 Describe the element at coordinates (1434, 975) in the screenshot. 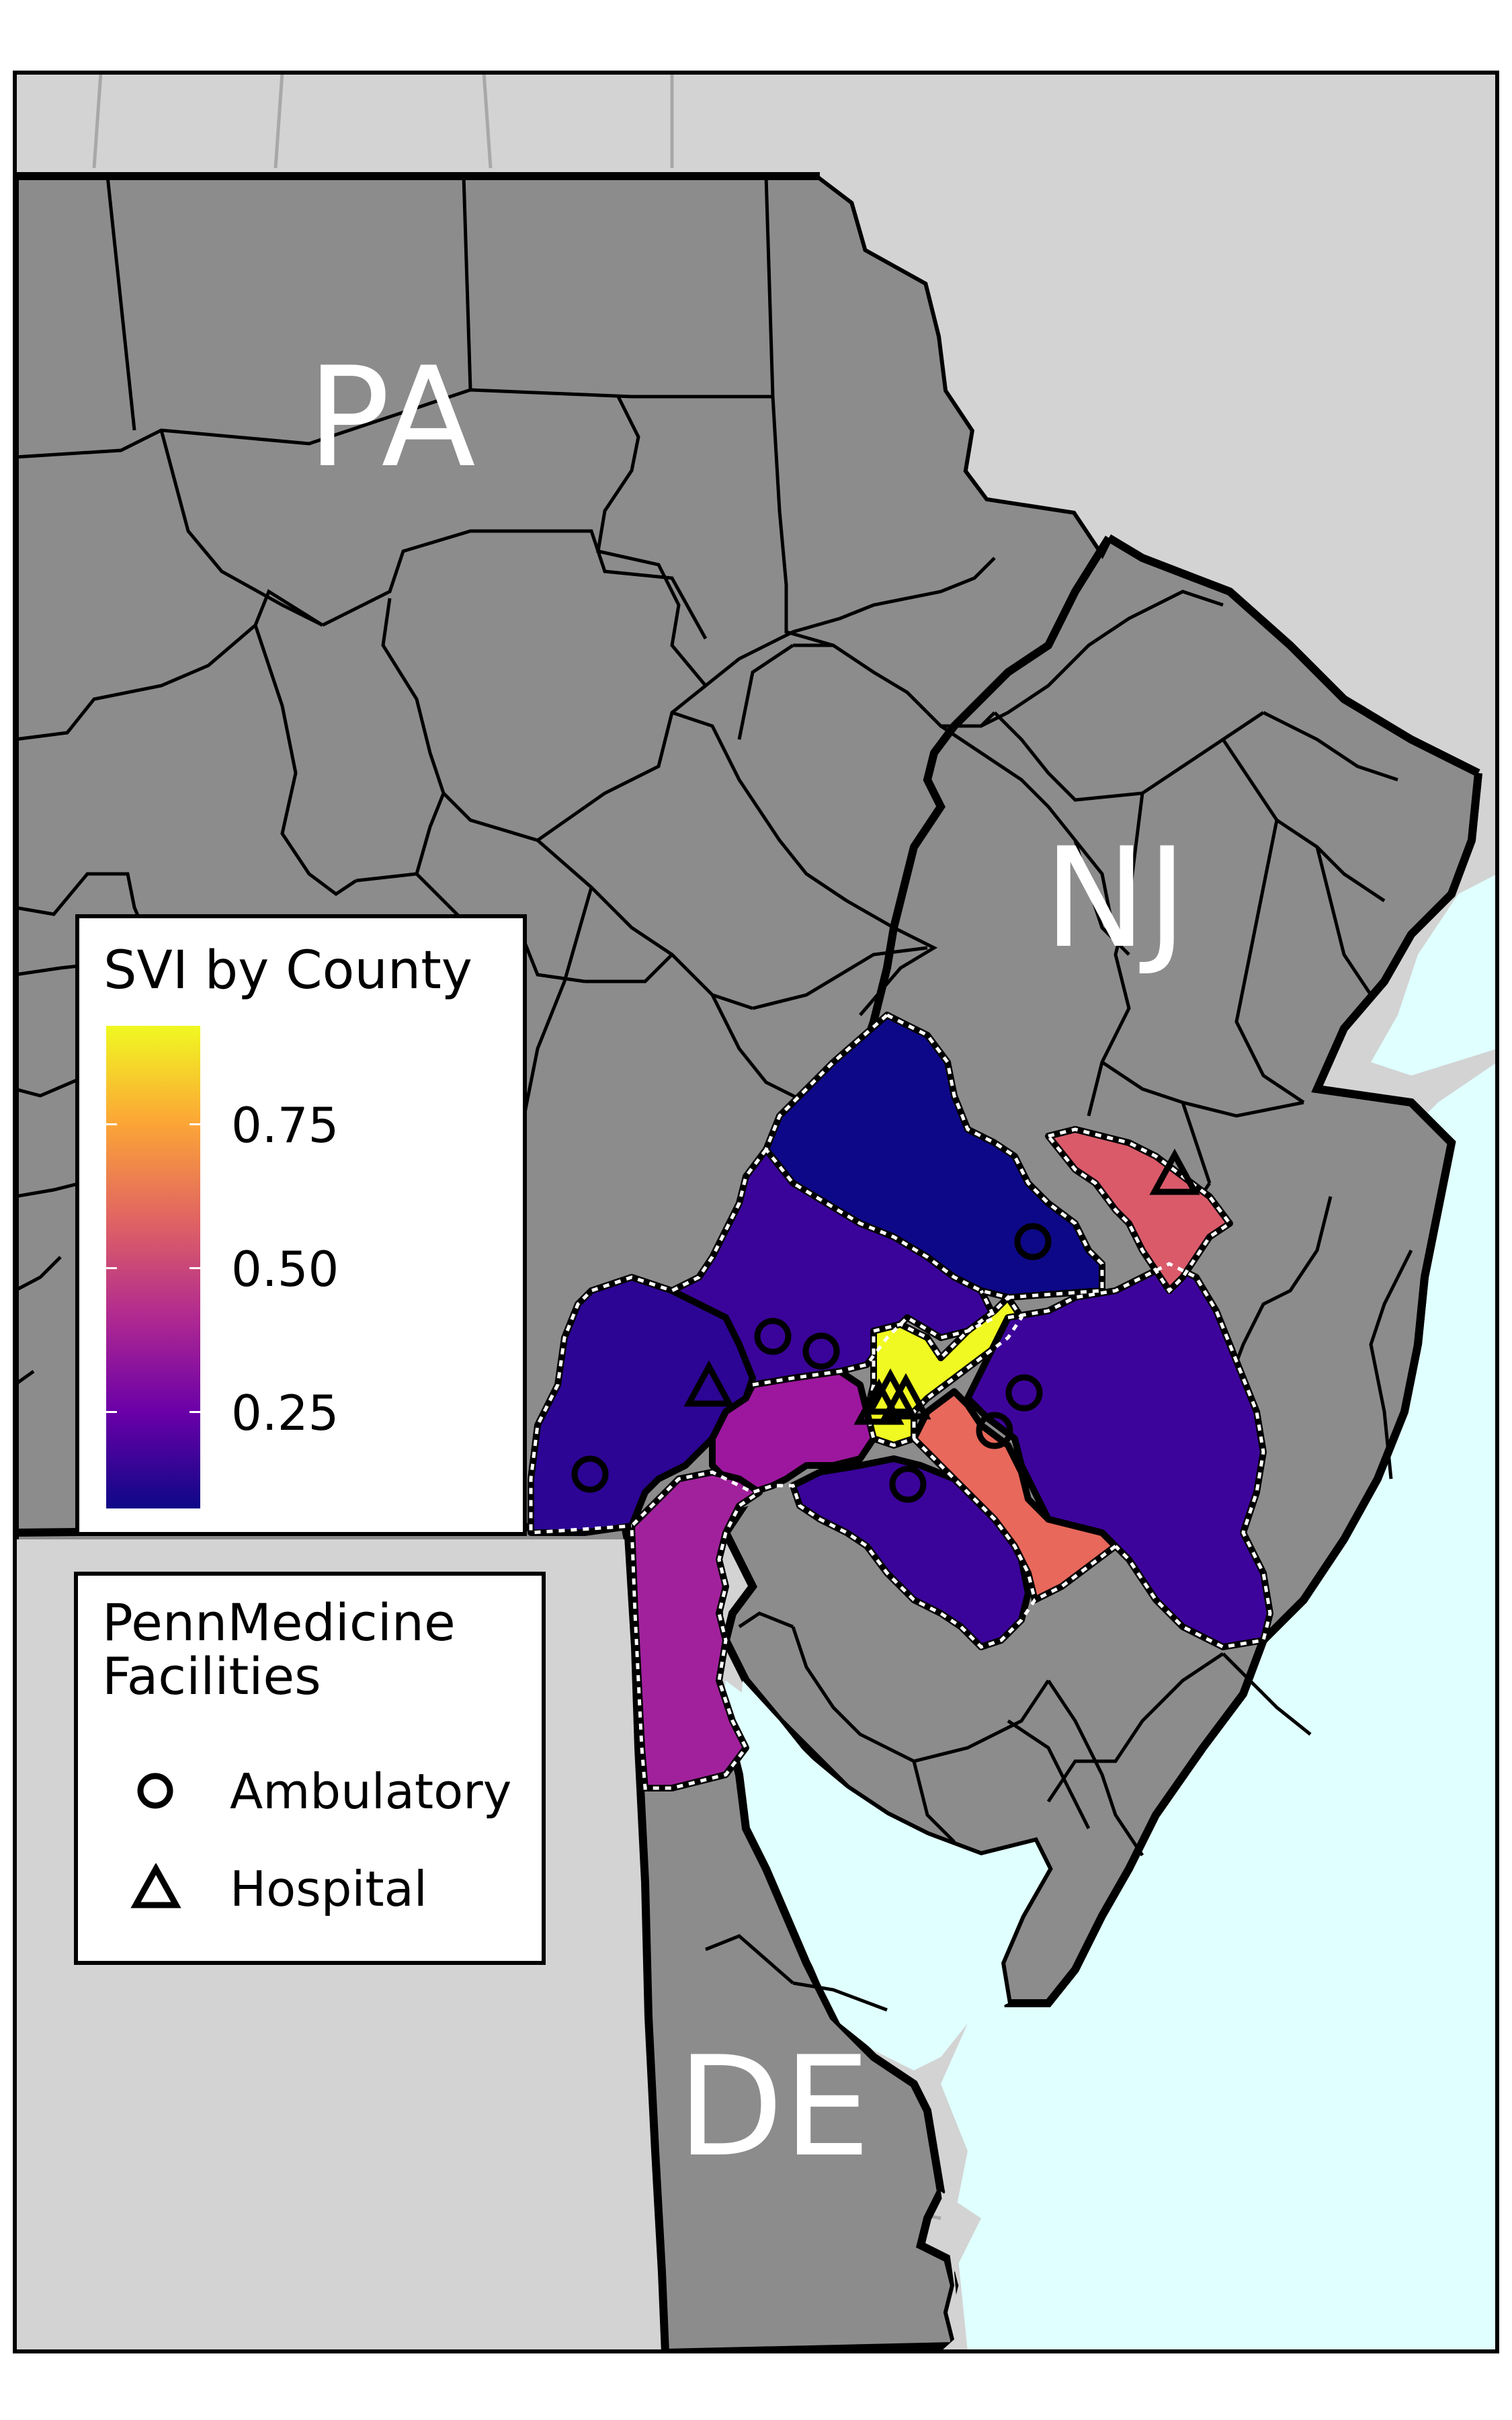

I see `northern-bay` at that location.